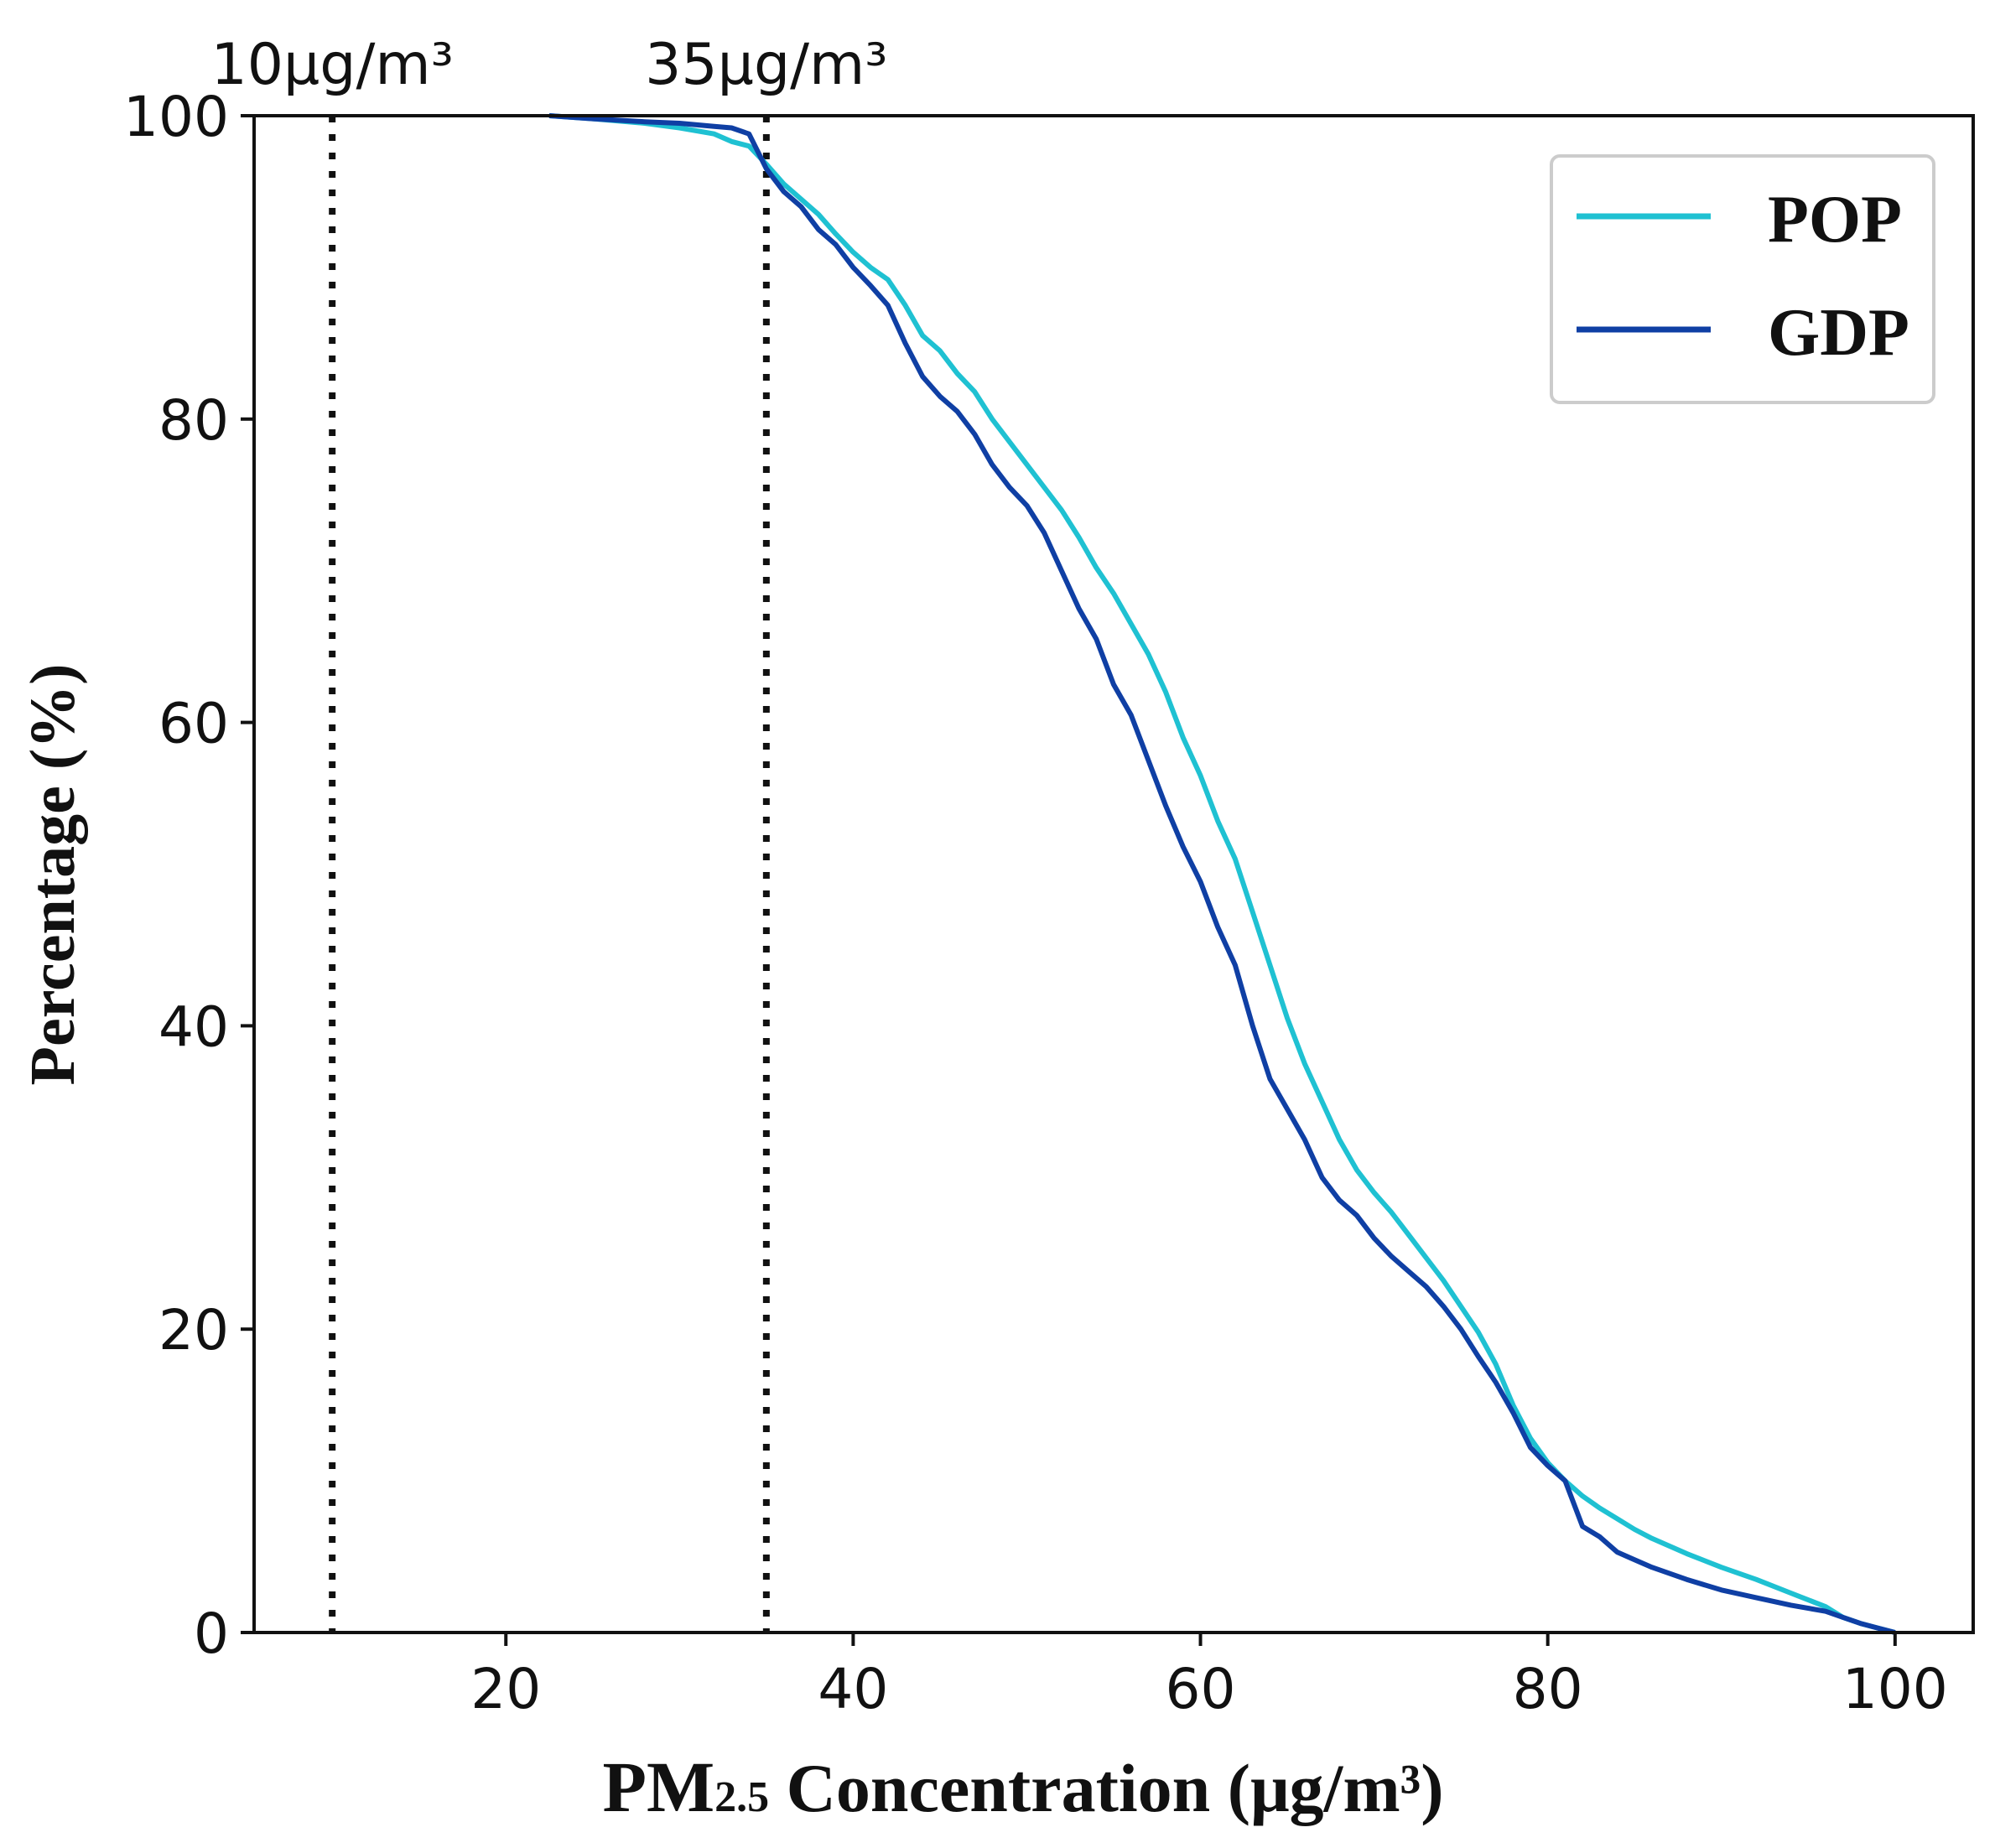 The width and height of the screenshot is (1995, 1848). I want to click on y-tick-label: 0, so click(211, 1634).